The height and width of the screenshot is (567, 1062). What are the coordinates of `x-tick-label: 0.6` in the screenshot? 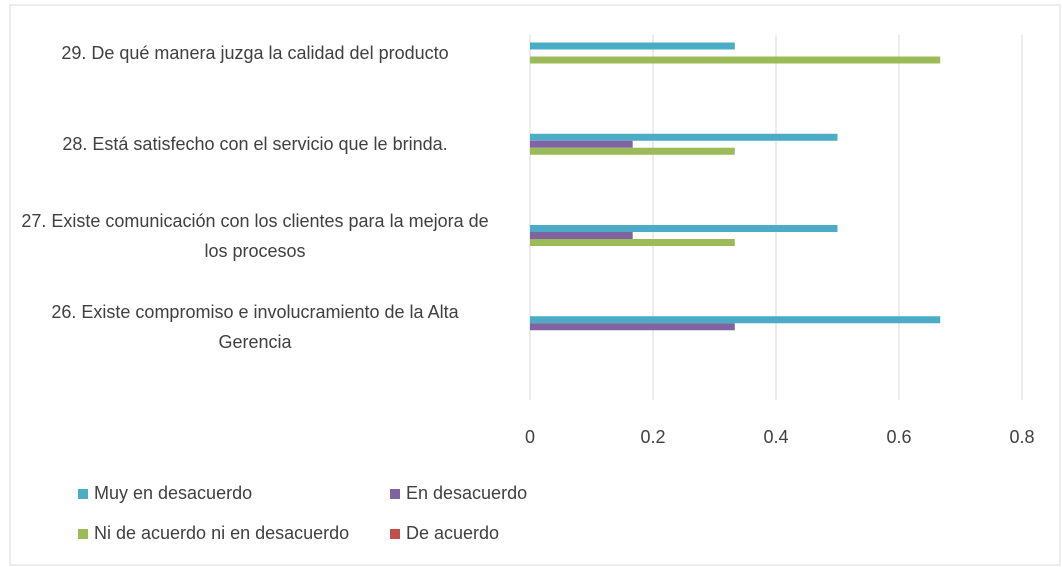 It's located at (898, 437).